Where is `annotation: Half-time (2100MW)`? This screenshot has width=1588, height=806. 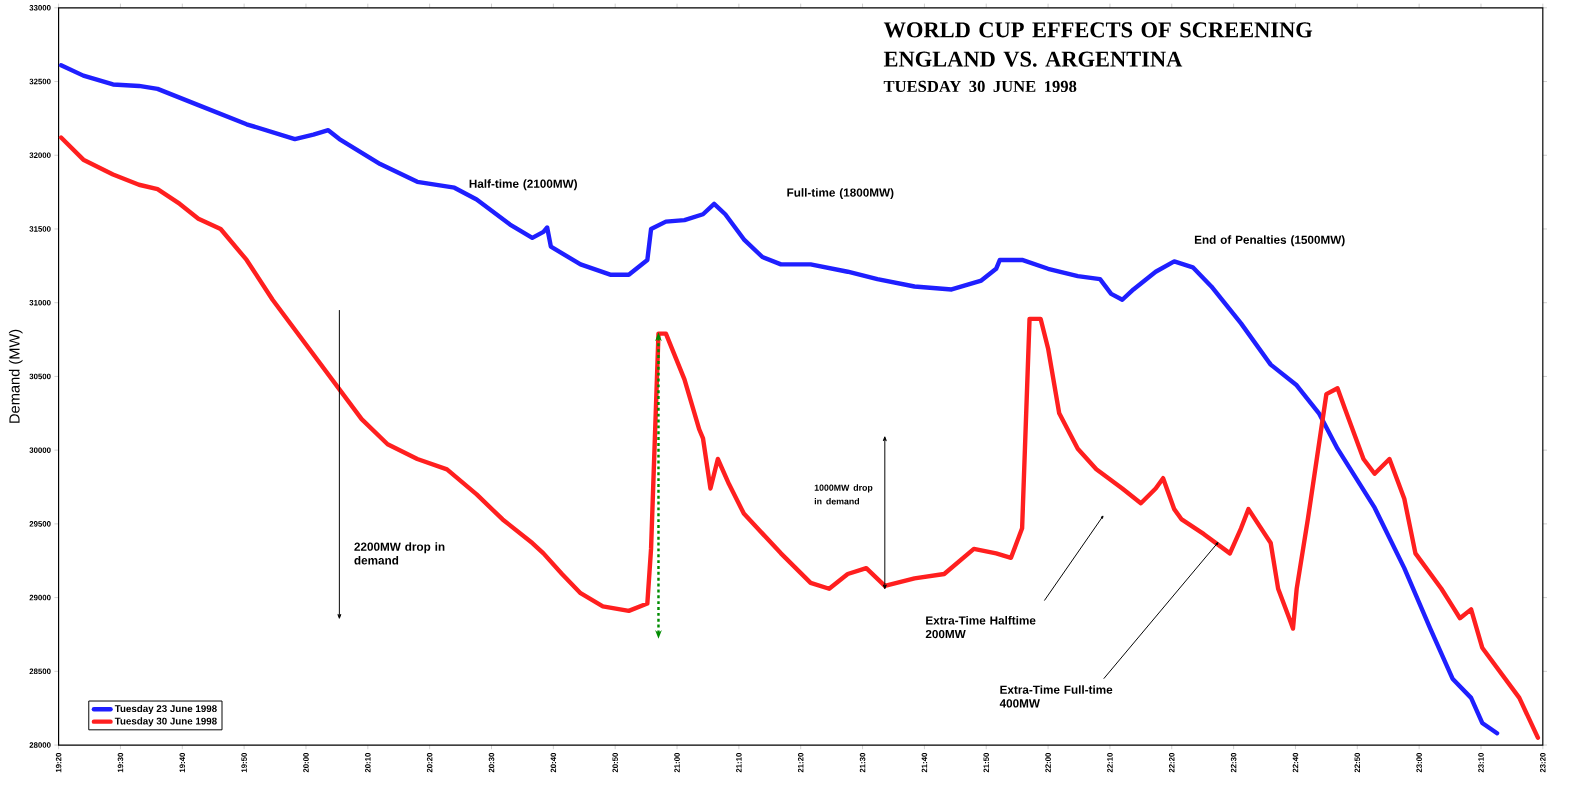
annotation: Half-time (2100MW) is located at coordinates (523, 185).